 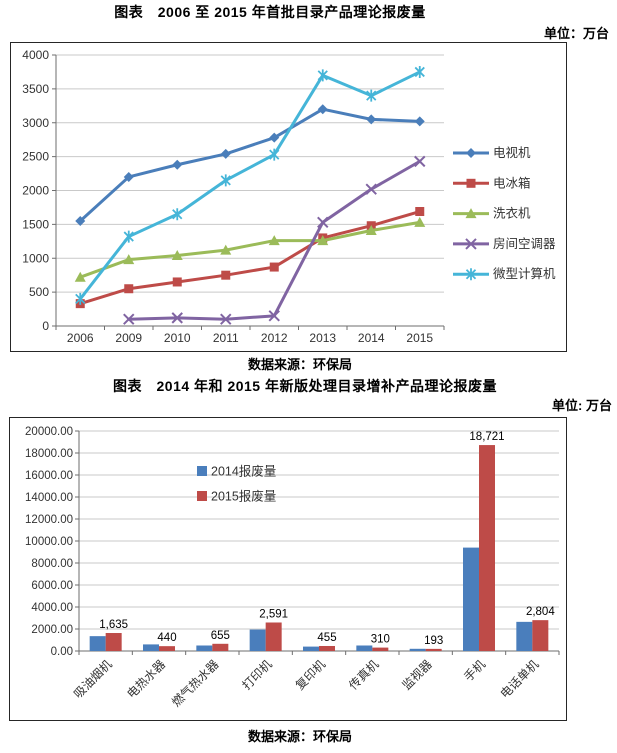 I want to click on y-tick-label: 20000.00, so click(x=49, y=432).